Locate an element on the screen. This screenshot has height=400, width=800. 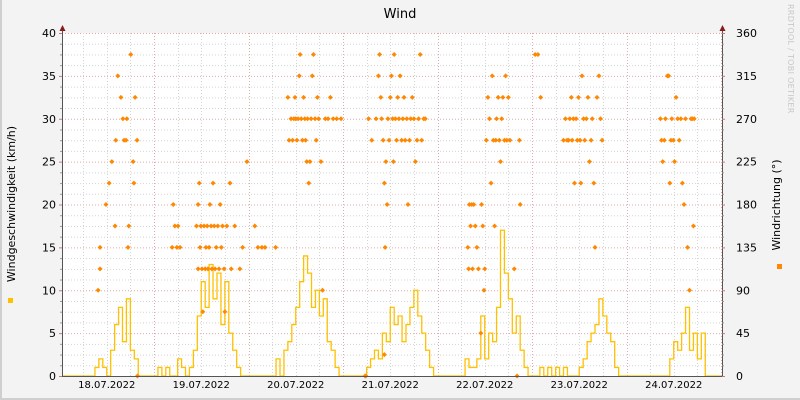
x-tick-label: 20.07.2022 is located at coordinates (295, 385).